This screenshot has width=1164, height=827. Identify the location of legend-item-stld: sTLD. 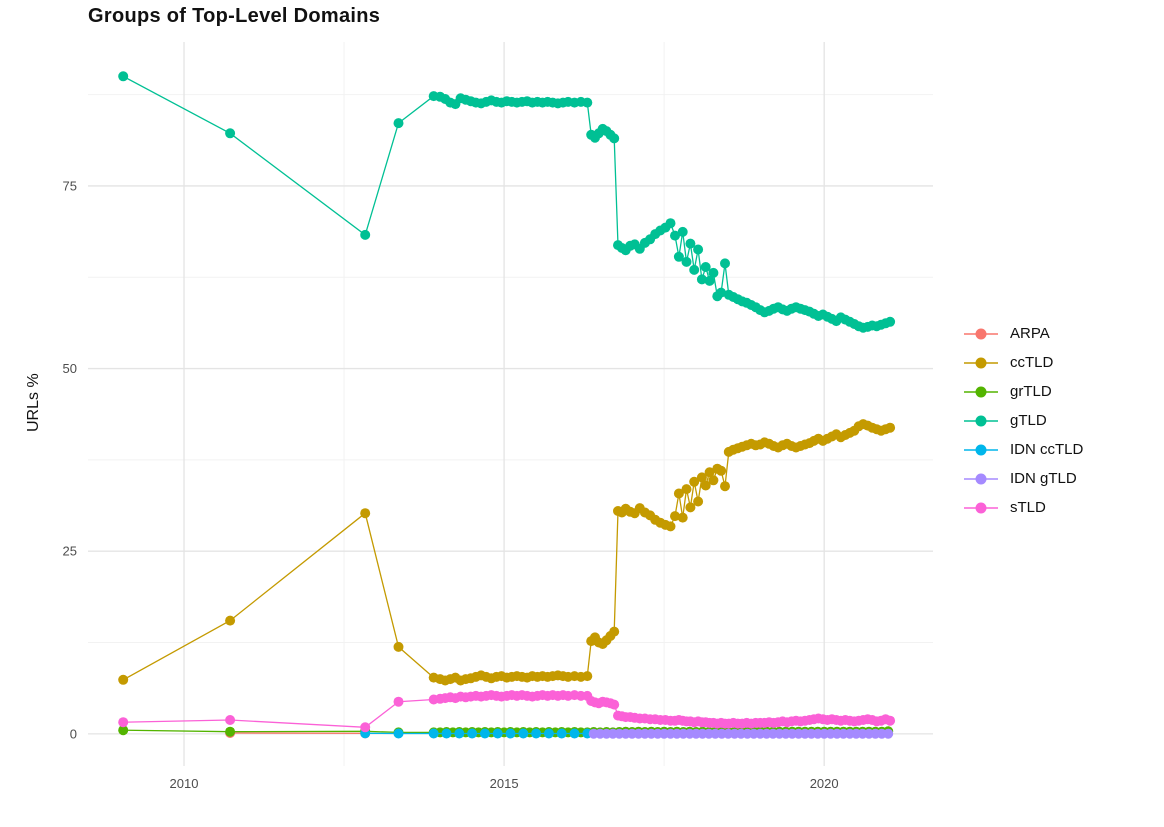
(1022, 507).